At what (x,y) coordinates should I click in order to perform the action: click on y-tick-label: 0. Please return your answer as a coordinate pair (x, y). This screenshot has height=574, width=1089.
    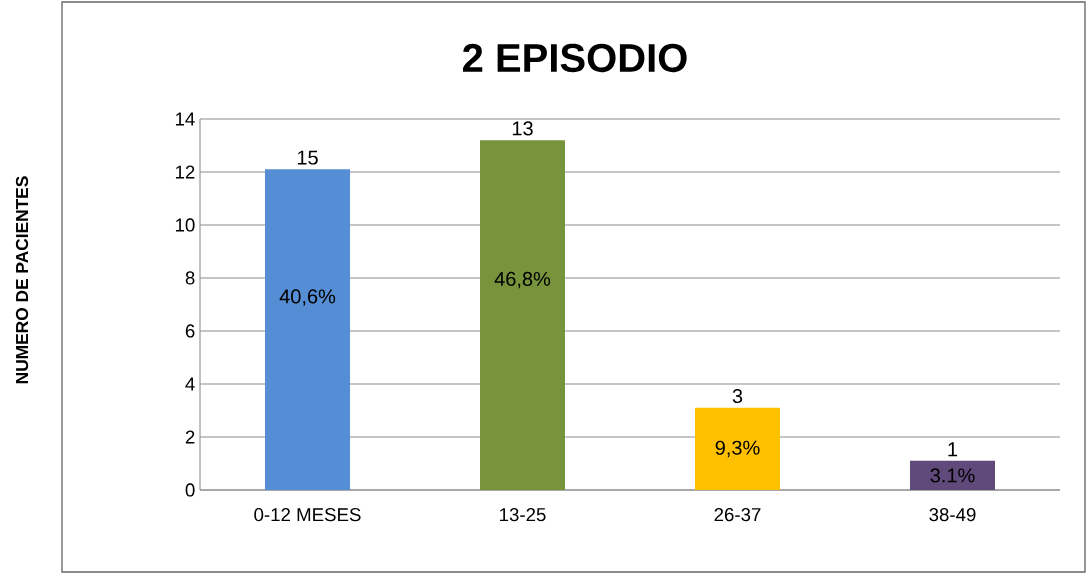
    Looking at the image, I should click on (190, 490).